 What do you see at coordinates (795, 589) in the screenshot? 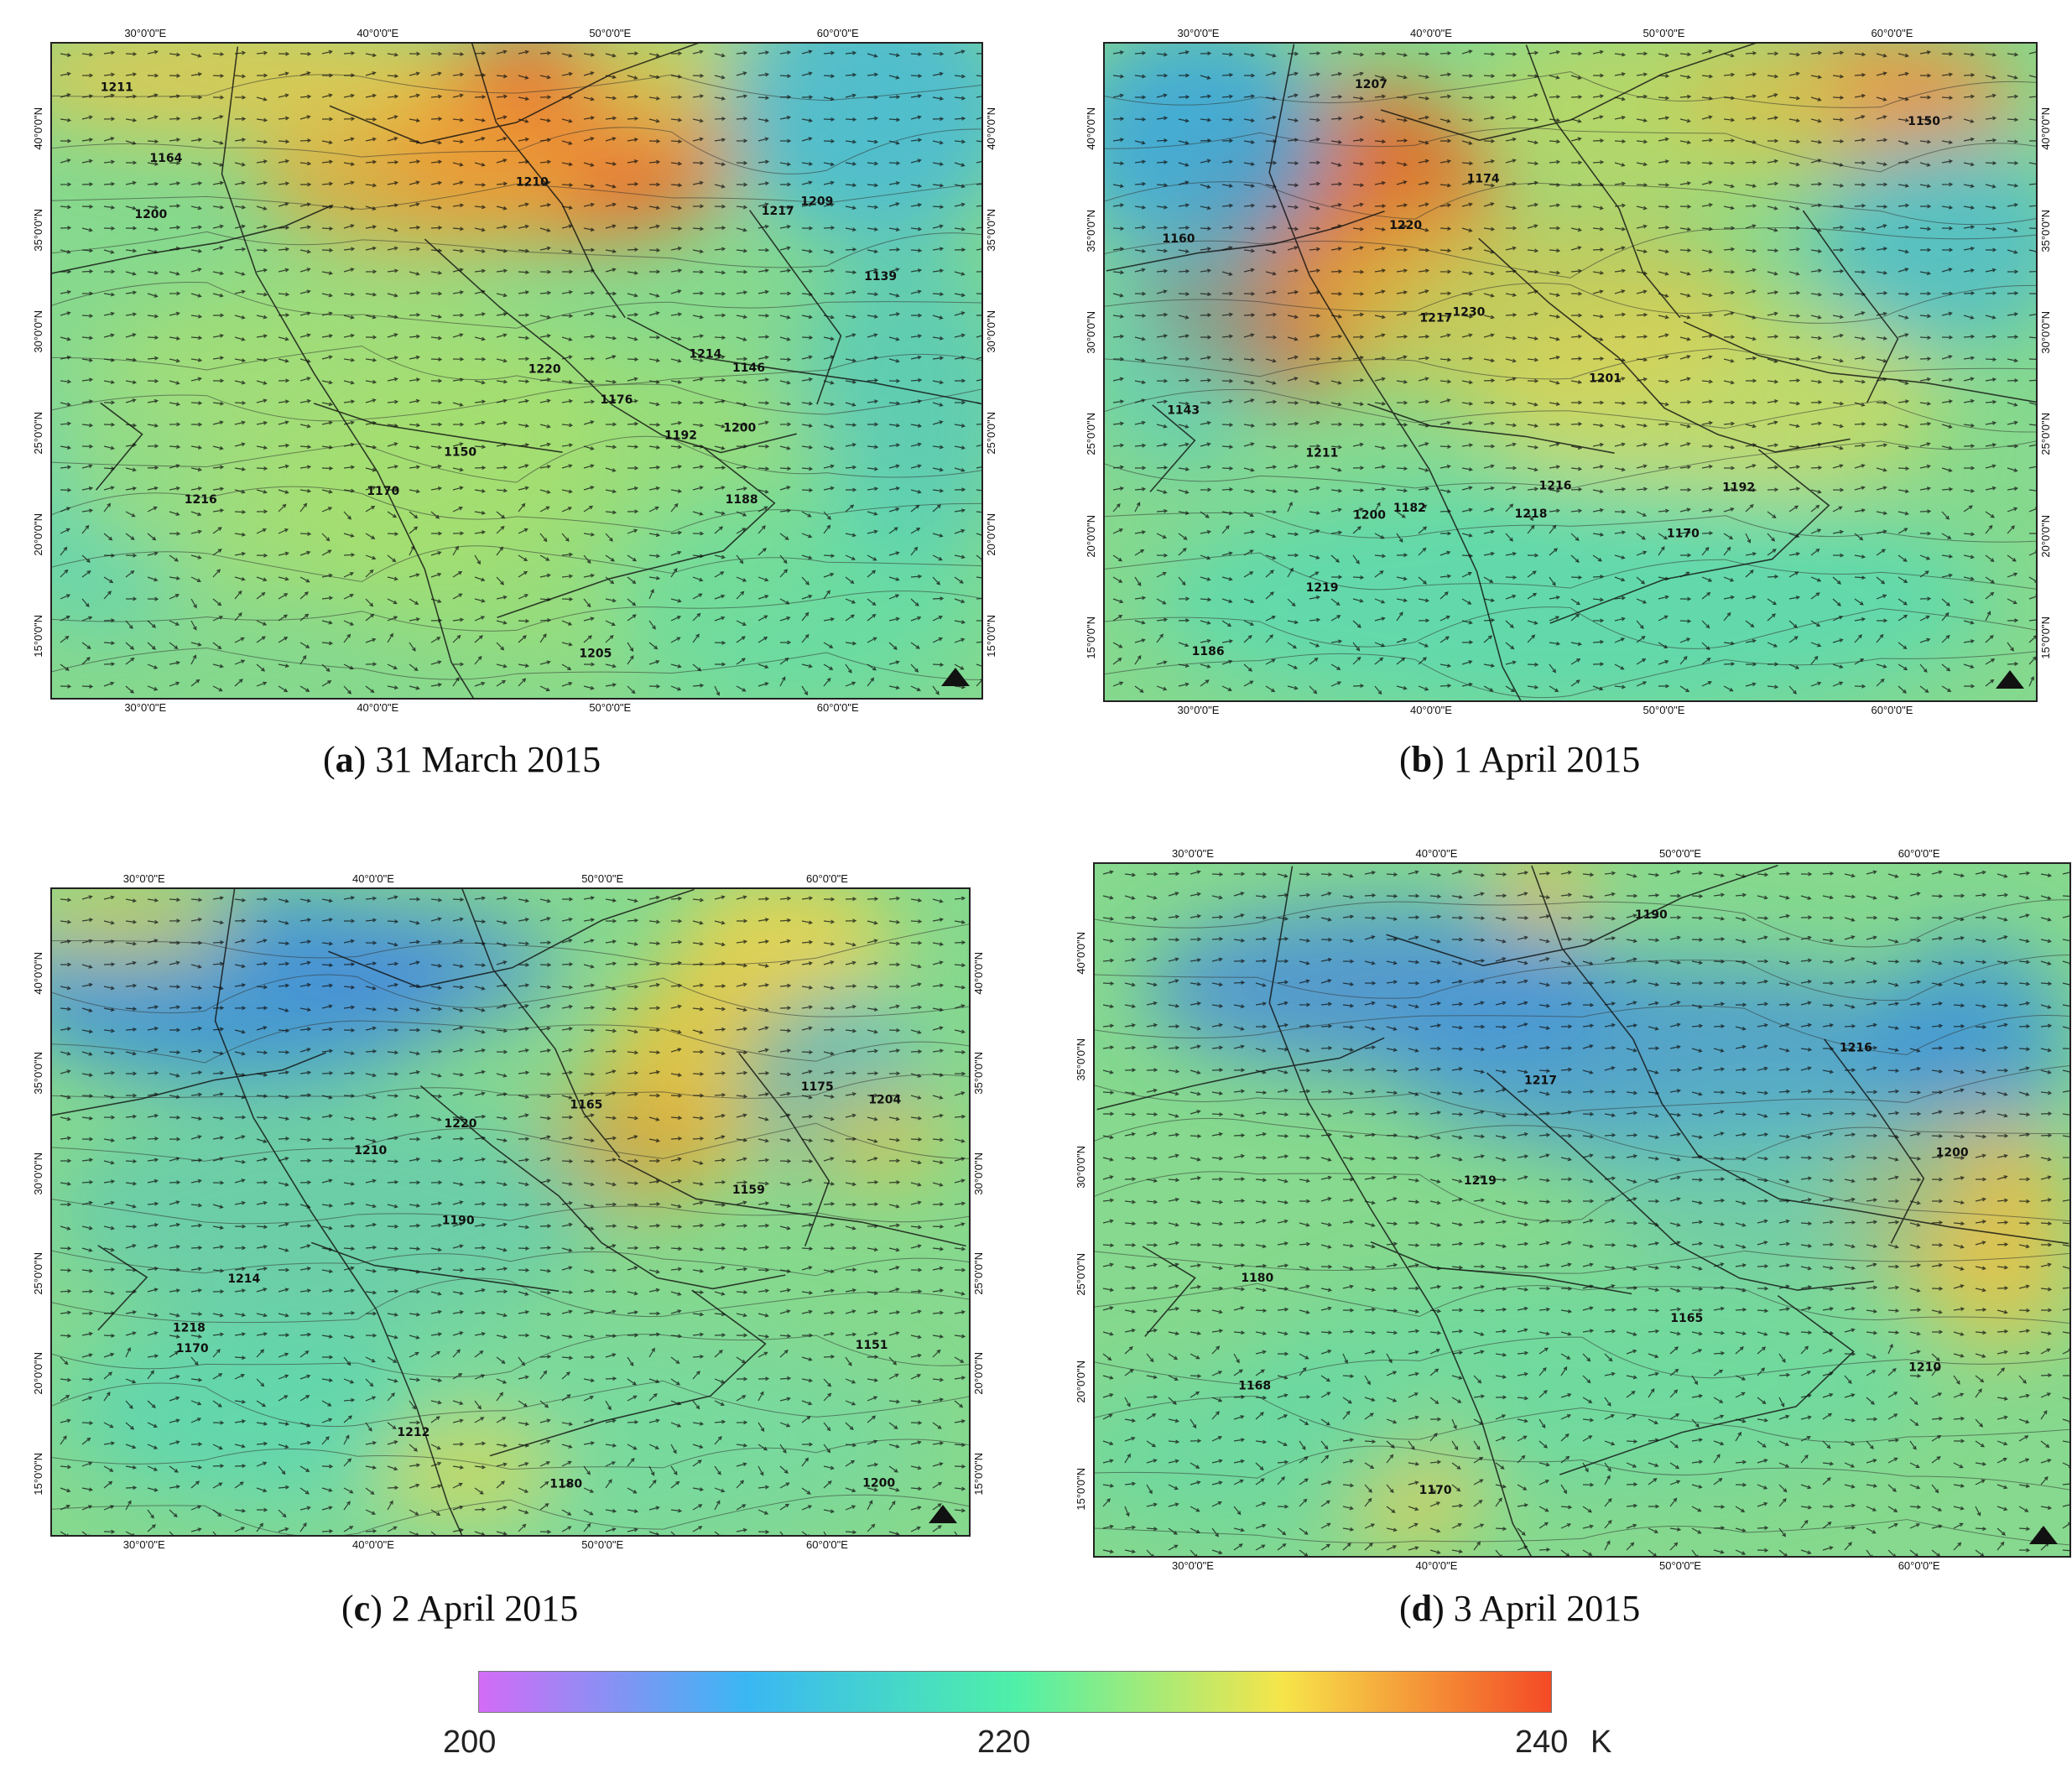
I see `temperature-blob` at bounding box center [795, 589].